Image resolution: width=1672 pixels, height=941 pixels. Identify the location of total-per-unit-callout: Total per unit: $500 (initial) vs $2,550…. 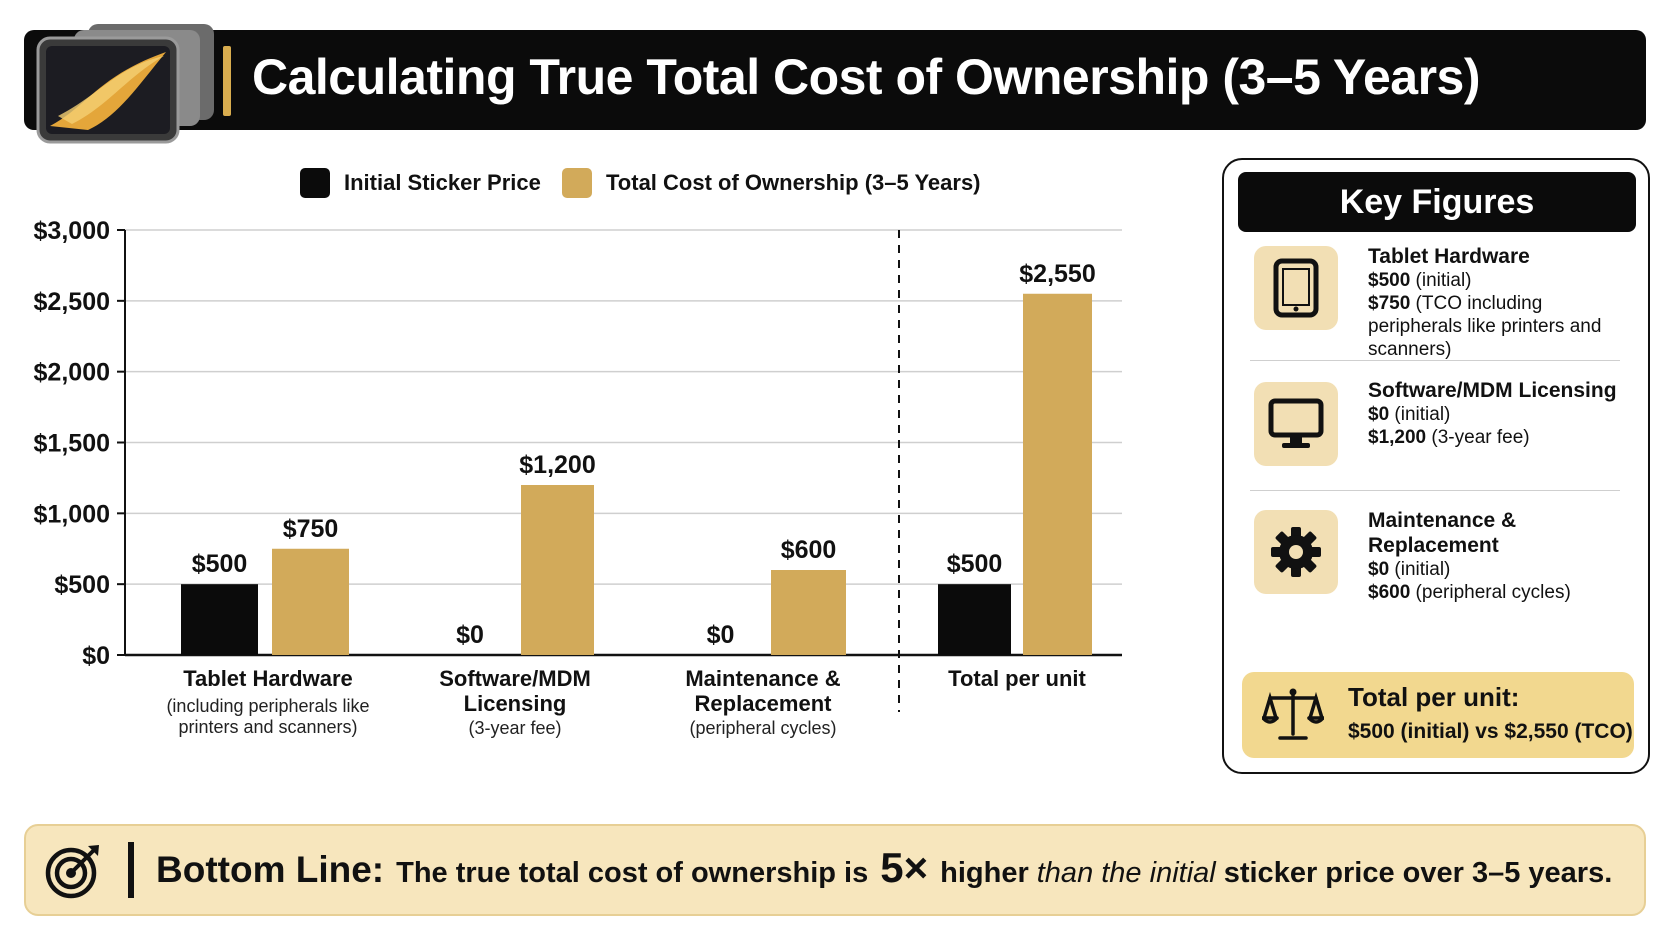
(1438, 715).